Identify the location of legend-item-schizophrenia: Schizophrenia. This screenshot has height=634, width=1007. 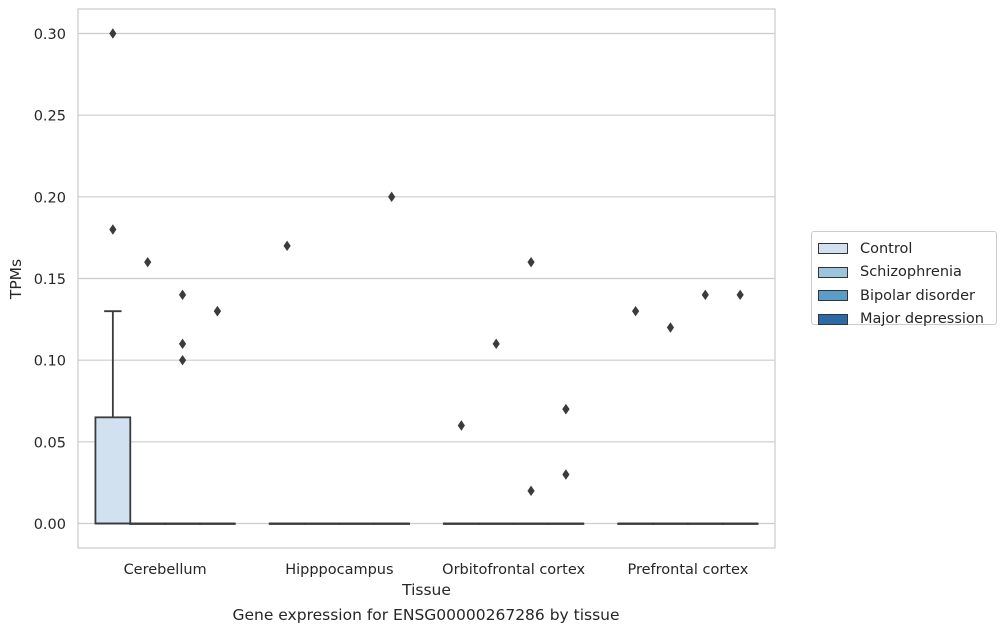
(907, 273).